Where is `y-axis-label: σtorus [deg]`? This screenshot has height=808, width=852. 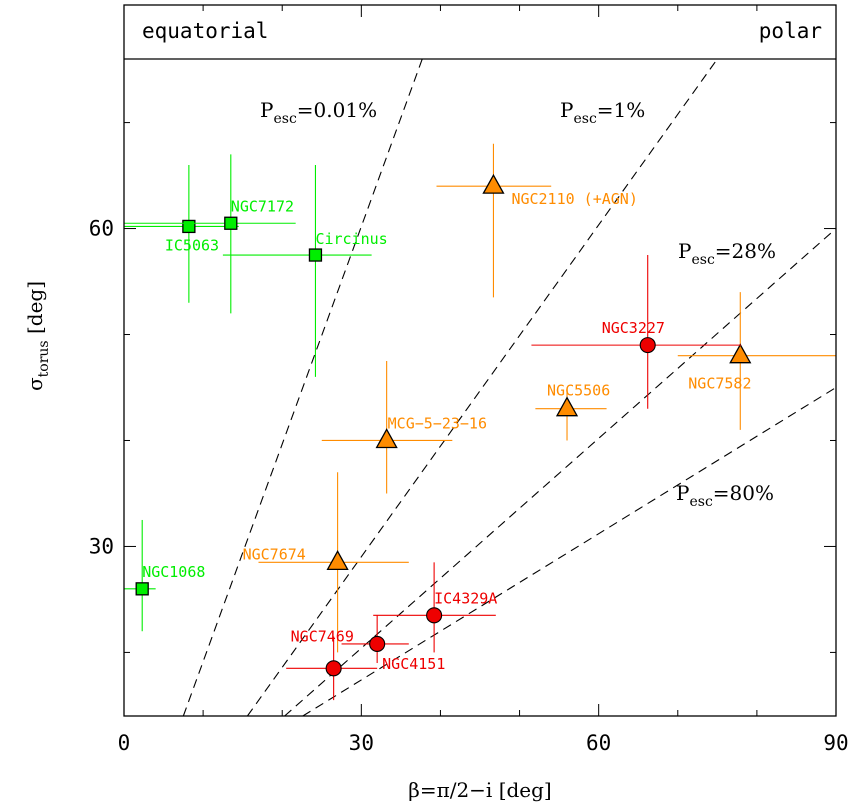 y-axis-label: σtorus [deg] is located at coordinates (37, 336).